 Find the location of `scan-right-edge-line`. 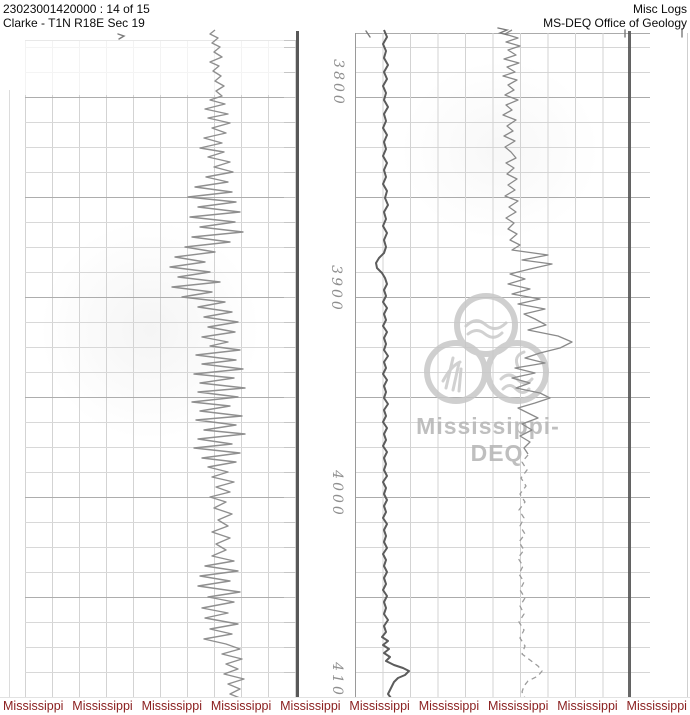

scan-right-edge-line is located at coordinates (687, 365).